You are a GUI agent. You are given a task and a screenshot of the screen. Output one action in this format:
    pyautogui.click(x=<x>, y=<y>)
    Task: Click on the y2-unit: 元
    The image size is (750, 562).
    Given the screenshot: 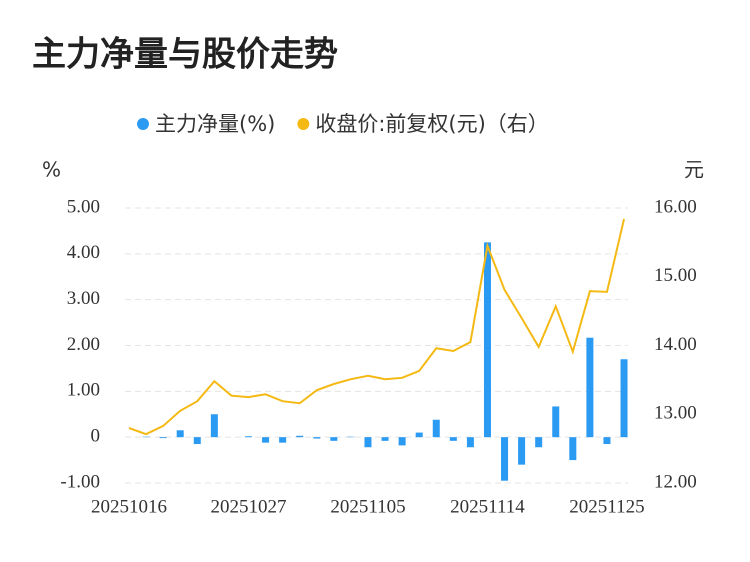 What is the action you would take?
    pyautogui.click(x=694, y=170)
    